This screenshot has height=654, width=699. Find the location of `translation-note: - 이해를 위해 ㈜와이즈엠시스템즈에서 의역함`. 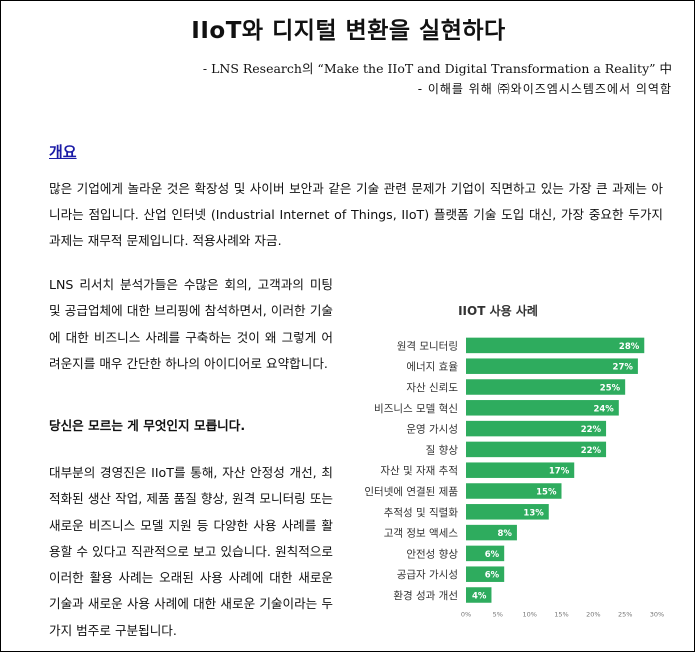

translation-note: - 이해를 위해 ㈜와이즈엠시스템즈에서 의역함 is located at coordinates (544, 89).